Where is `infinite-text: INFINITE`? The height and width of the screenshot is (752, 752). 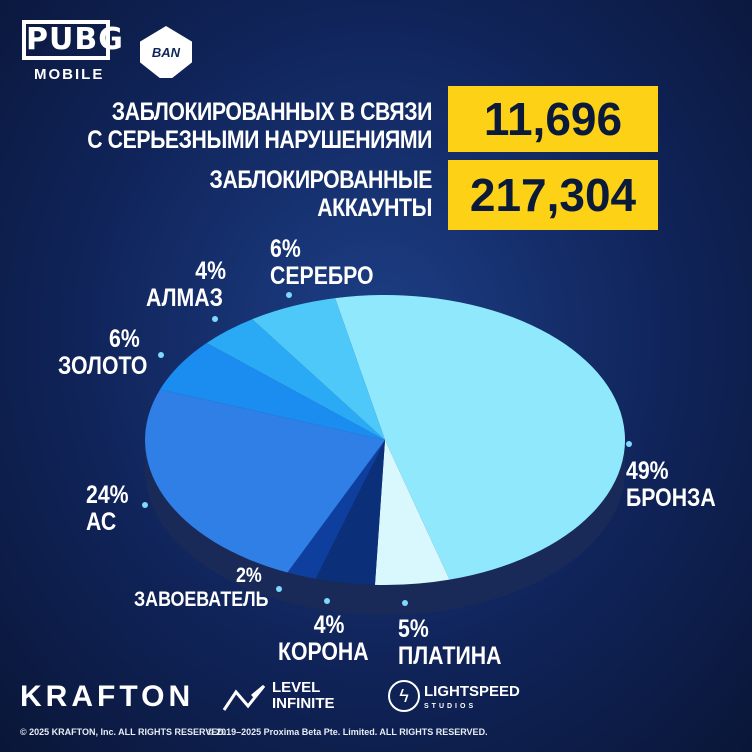 infinite-text: INFINITE is located at coordinates (303, 703).